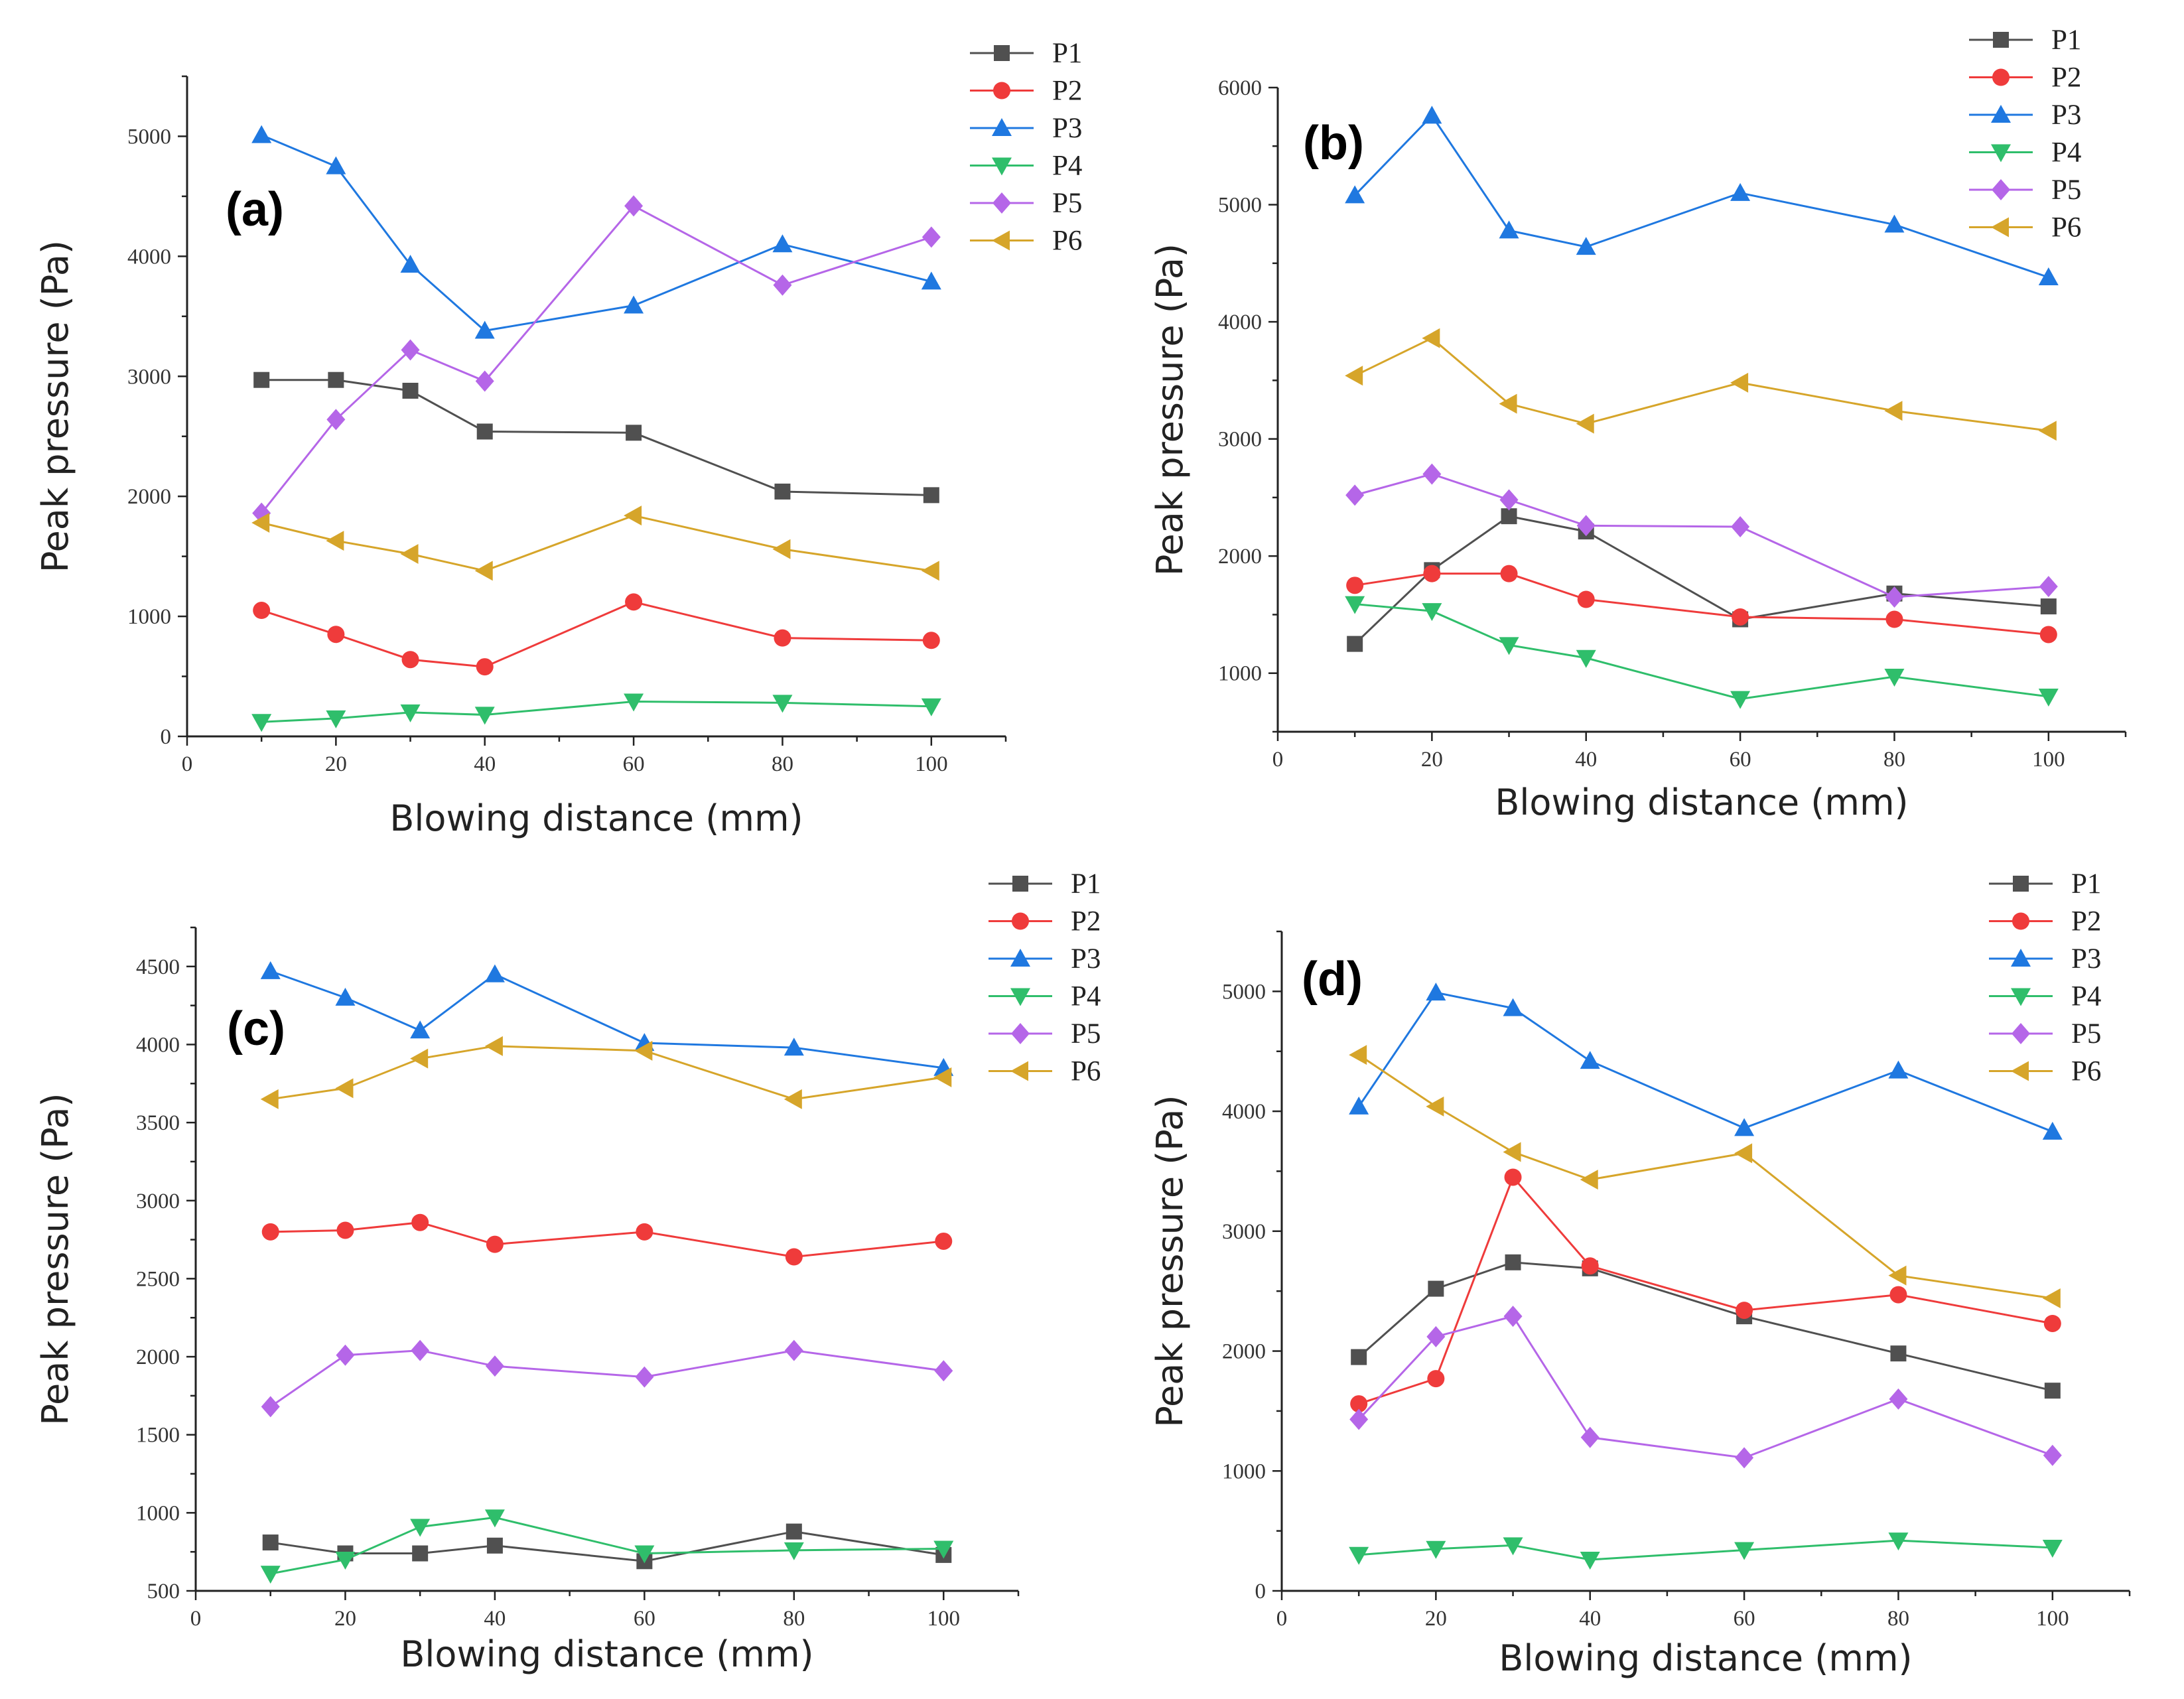 The width and height of the screenshot is (2184, 1699). Describe the element at coordinates (485, 764) in the screenshot. I see `x-tick-label: 40` at that location.